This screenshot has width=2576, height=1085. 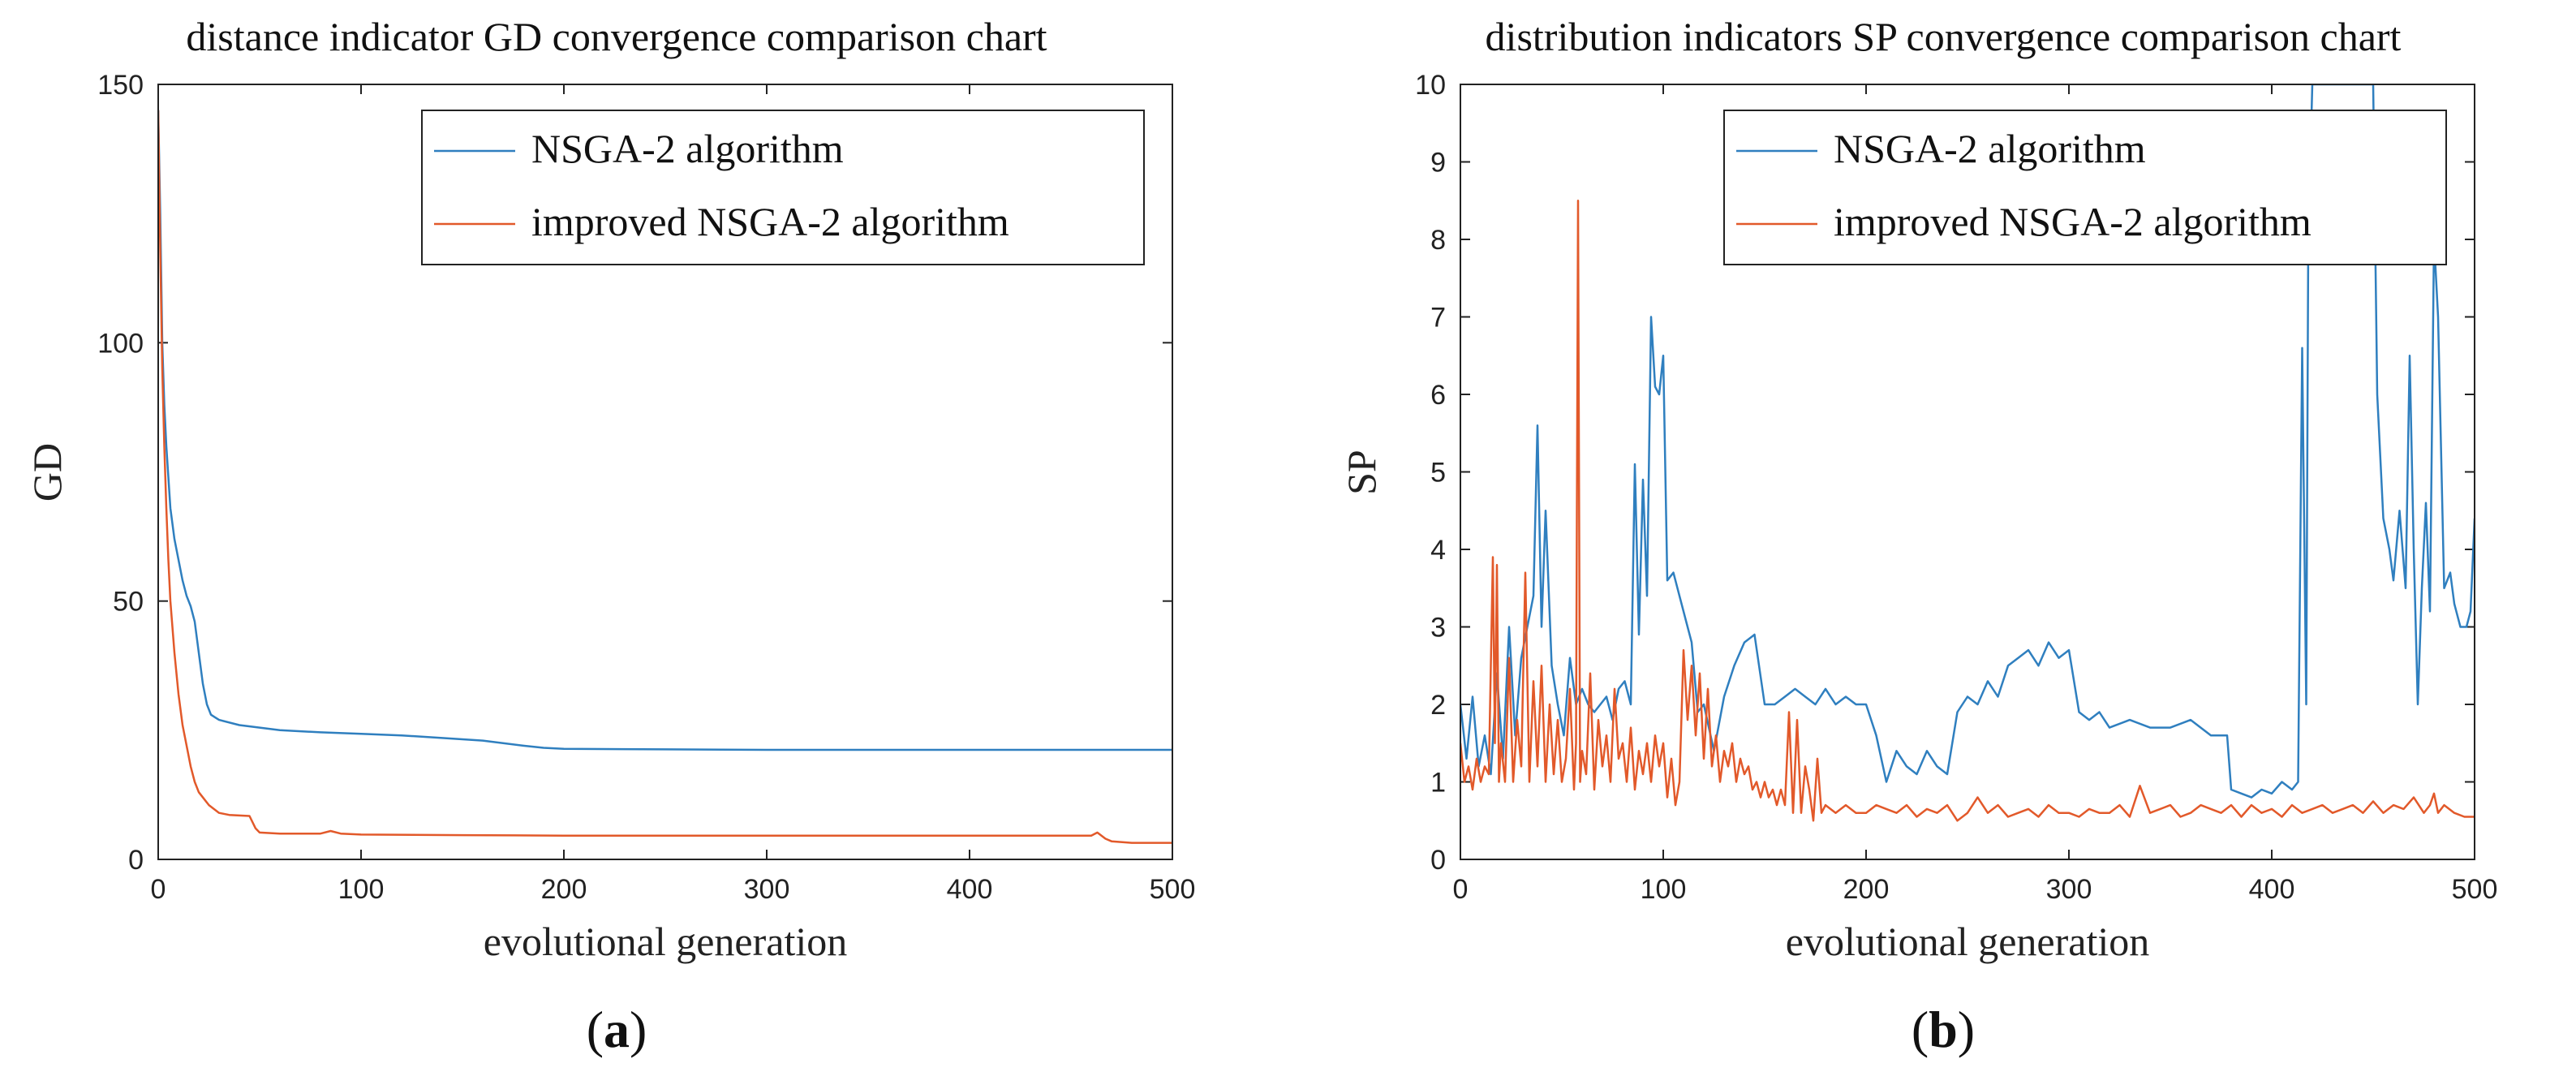 I want to click on y-tick-label: 3, so click(x=1438, y=628).